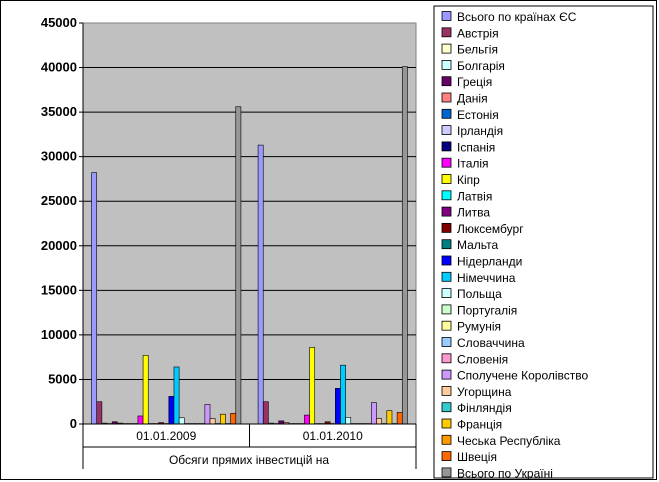 This screenshot has width=659, height=482. Describe the element at coordinates (59, 289) in the screenshot. I see `y-tick-label: 15000` at that location.